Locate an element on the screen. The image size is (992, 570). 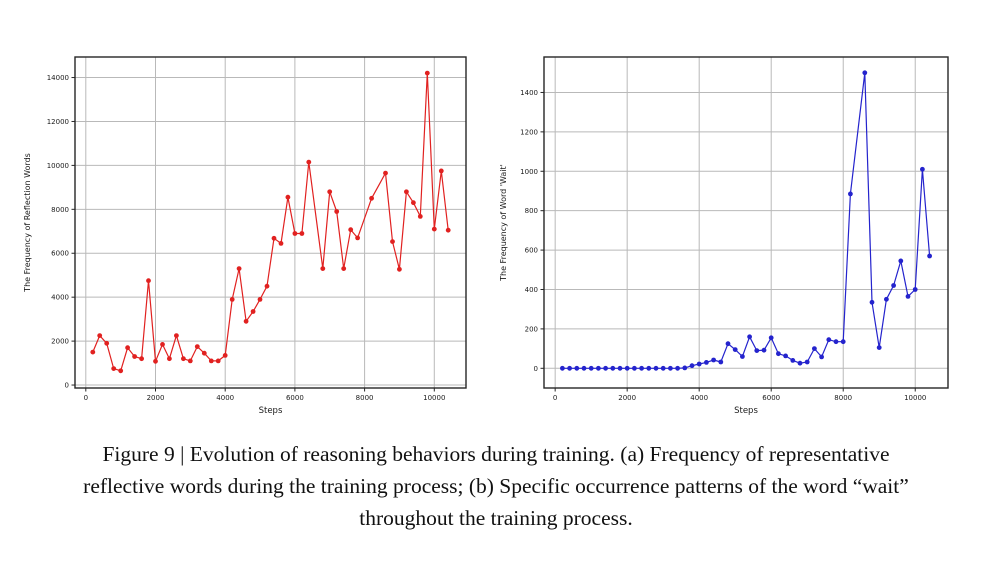
figure-caption-line-3: throughout the training process. is located at coordinates (496, 518).